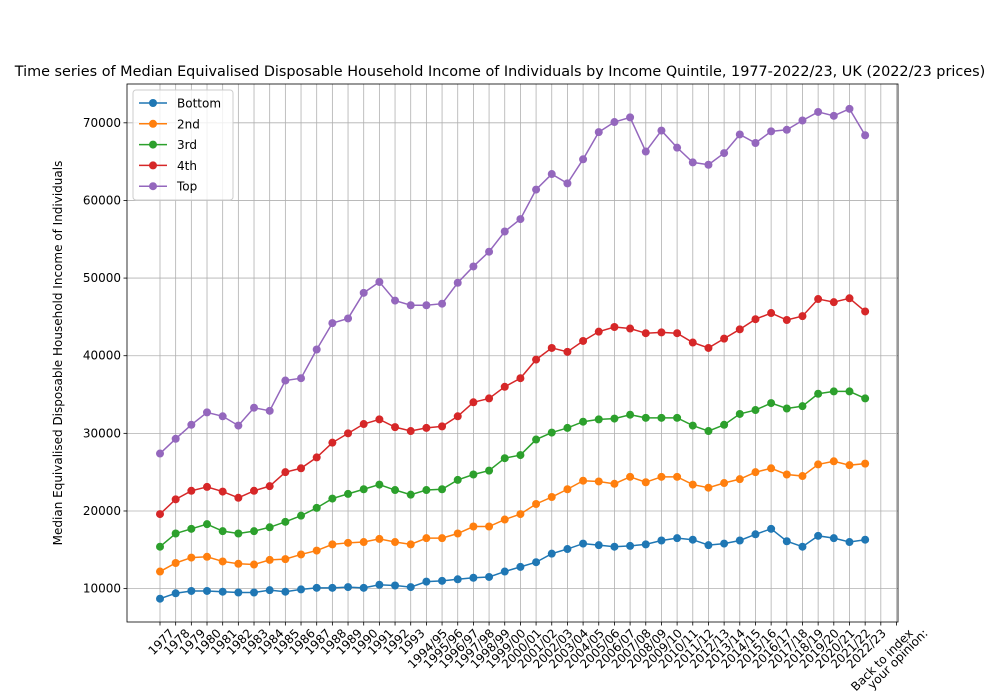  Describe the element at coordinates (199, 104) in the screenshot. I see `legend-label: Bottom` at that location.